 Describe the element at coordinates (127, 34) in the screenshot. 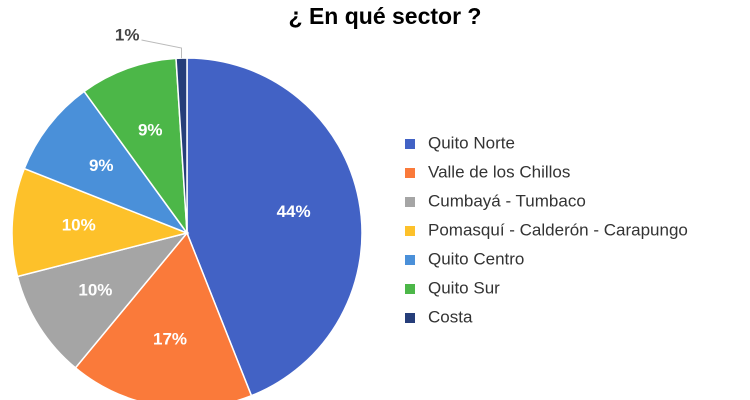

I see `data-label: 1%` at that location.